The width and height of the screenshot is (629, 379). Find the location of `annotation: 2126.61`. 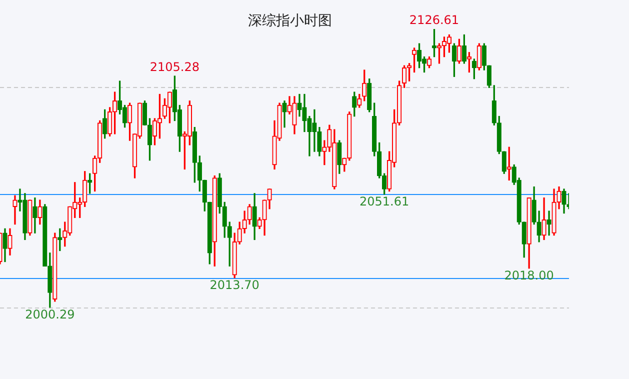

annotation: 2126.61 is located at coordinates (434, 20).